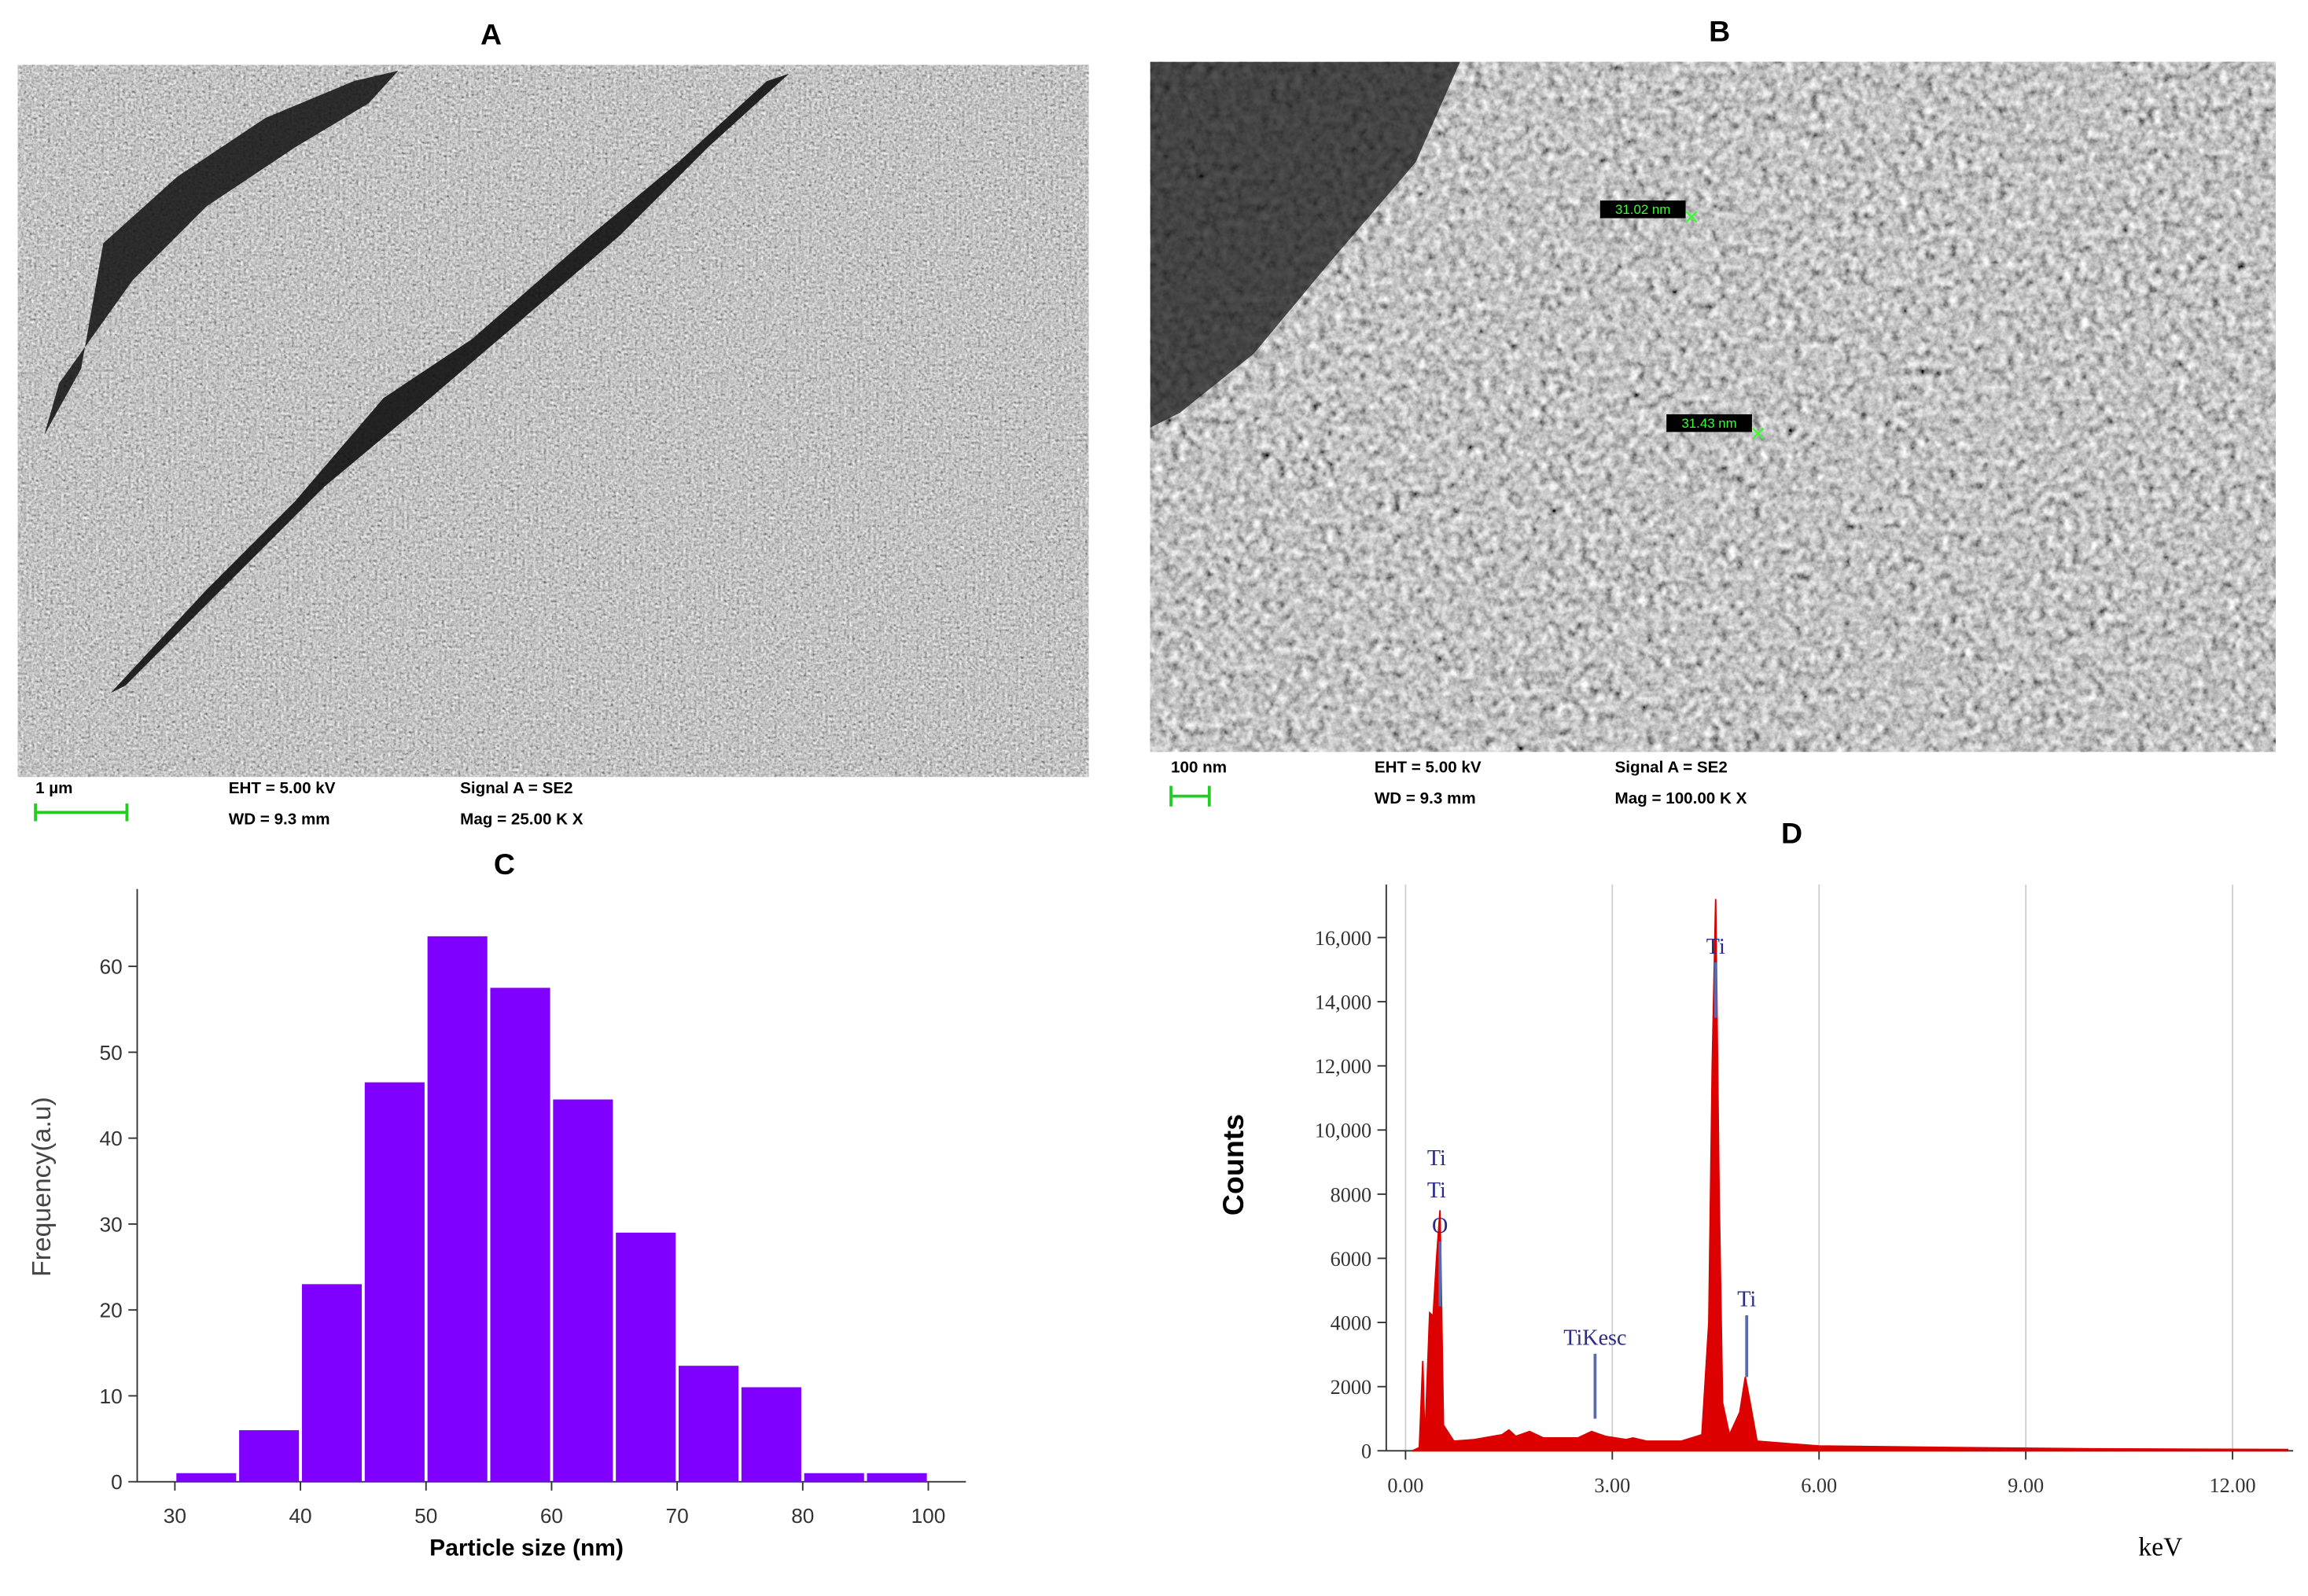 This screenshot has width=2308, height=1596. What do you see at coordinates (1343, 1066) in the screenshot?
I see `y-tick-label: 12,000` at bounding box center [1343, 1066].